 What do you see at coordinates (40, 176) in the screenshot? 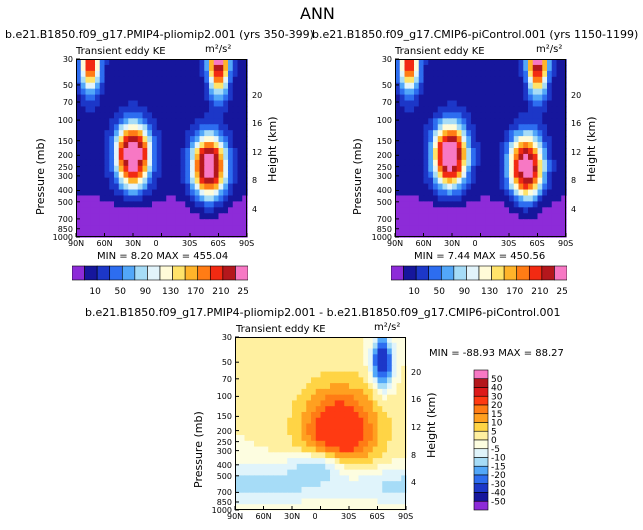
I see `panel1-ylabel: Pressure (mb)` at bounding box center [40, 176].